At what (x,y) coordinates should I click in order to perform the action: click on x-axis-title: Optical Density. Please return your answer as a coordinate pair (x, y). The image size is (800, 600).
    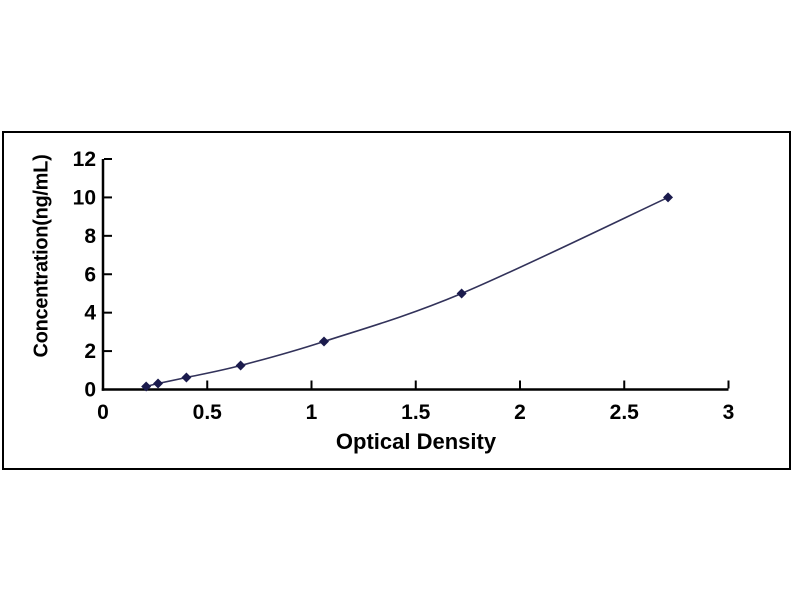
    Looking at the image, I should click on (416, 441).